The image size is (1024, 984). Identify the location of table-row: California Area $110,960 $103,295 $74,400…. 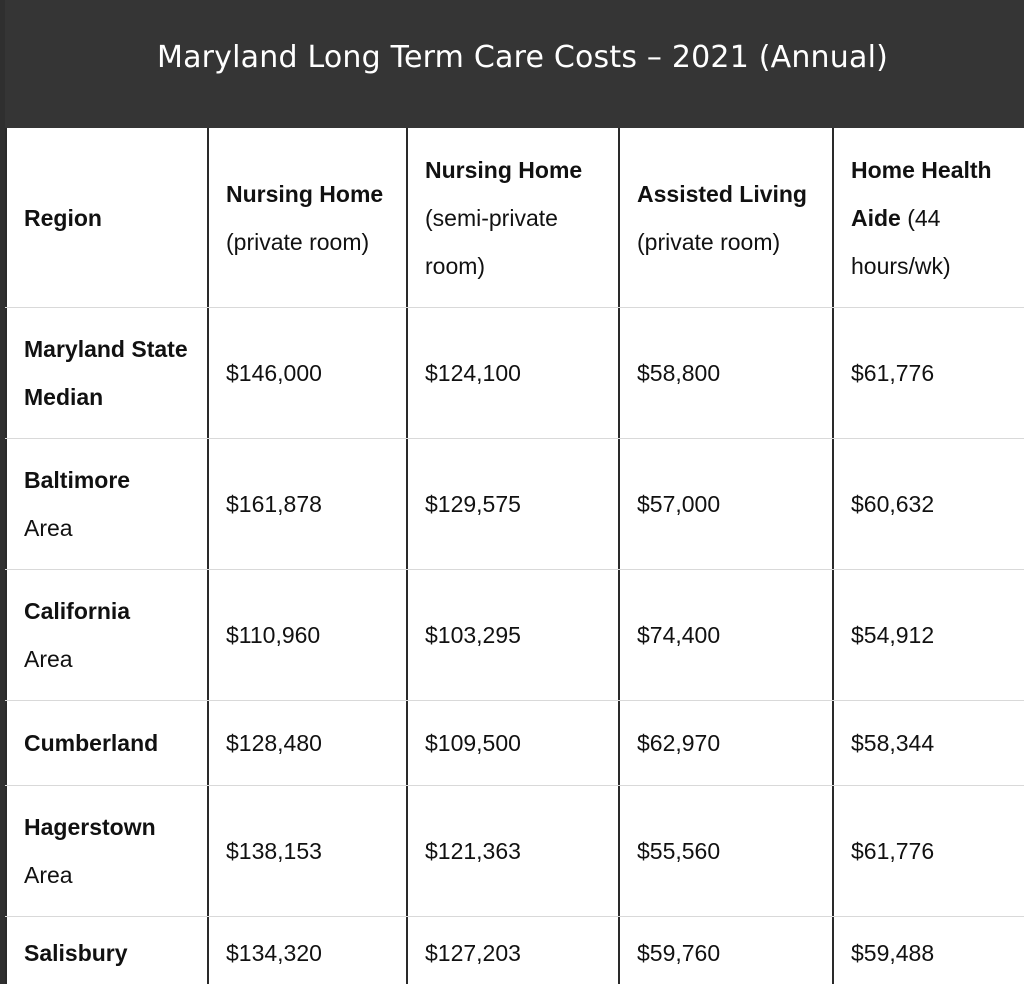
(514, 635).